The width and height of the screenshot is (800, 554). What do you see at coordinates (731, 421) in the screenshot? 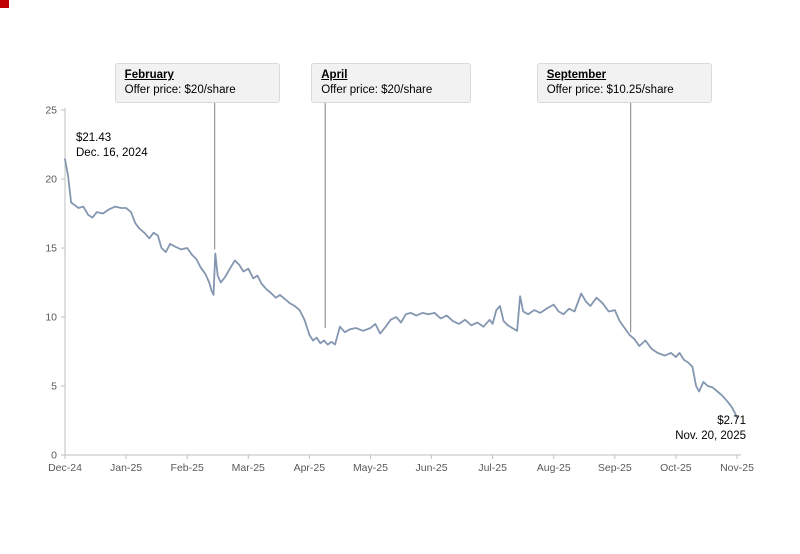
I see `end-point-price: $2.71` at bounding box center [731, 421].